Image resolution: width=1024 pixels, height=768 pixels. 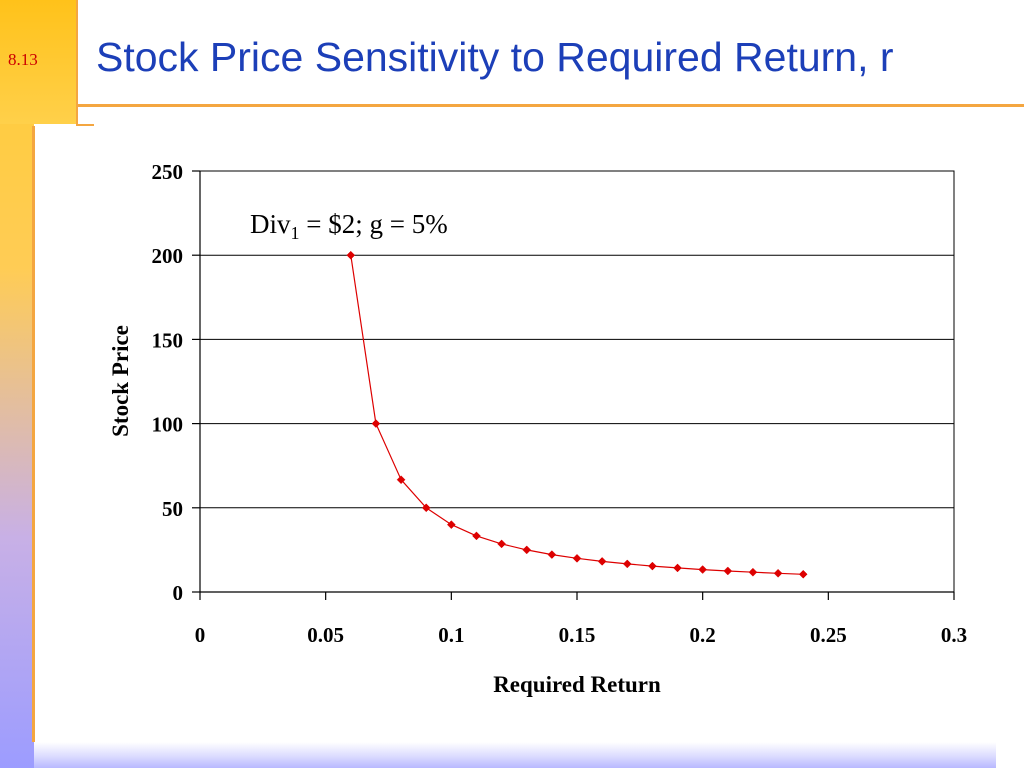 I want to click on title-area, so click(x=551, y=52).